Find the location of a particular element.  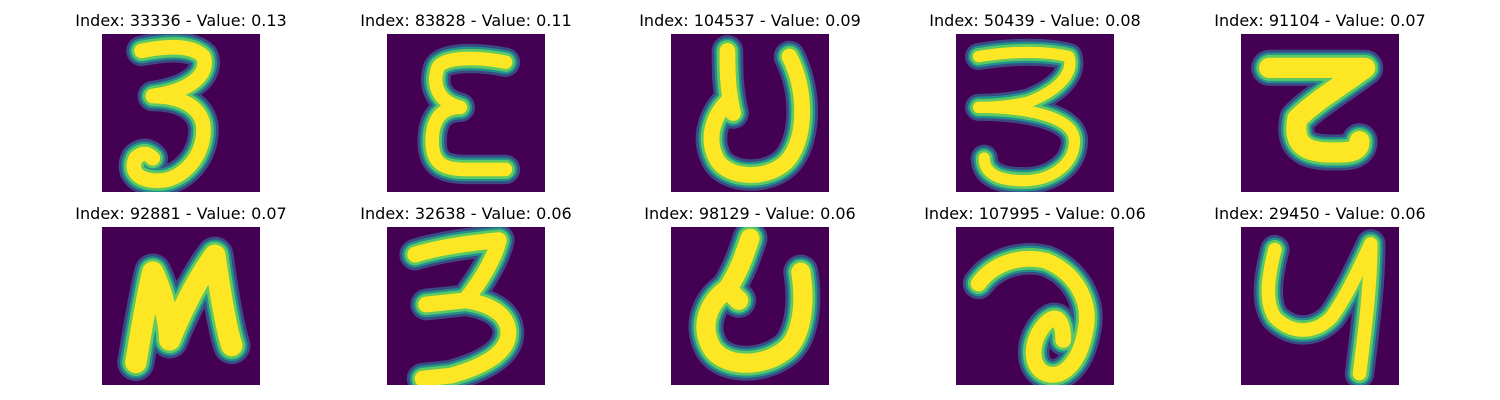

panel-title: Index: 92881 - Value: 0.07 is located at coordinates (181, 213).